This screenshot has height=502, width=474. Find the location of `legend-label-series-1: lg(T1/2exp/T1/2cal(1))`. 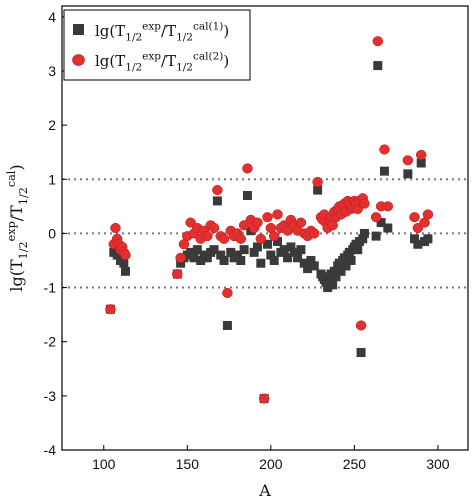

legend-label-series-1: lg(T1/2exp/T1/2cal(1)) is located at coordinates (162, 31).